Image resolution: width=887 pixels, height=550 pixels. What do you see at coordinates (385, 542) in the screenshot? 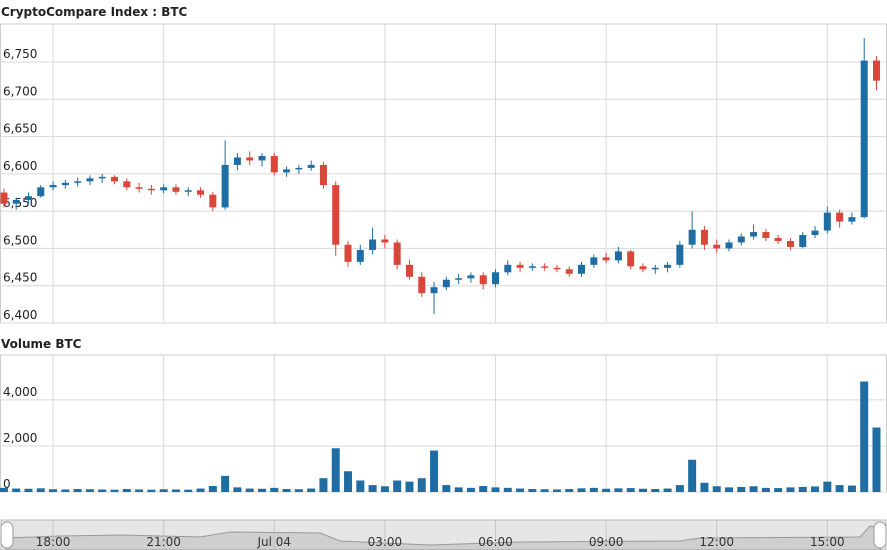
I see `navigator-label: 03:00` at bounding box center [385, 542].